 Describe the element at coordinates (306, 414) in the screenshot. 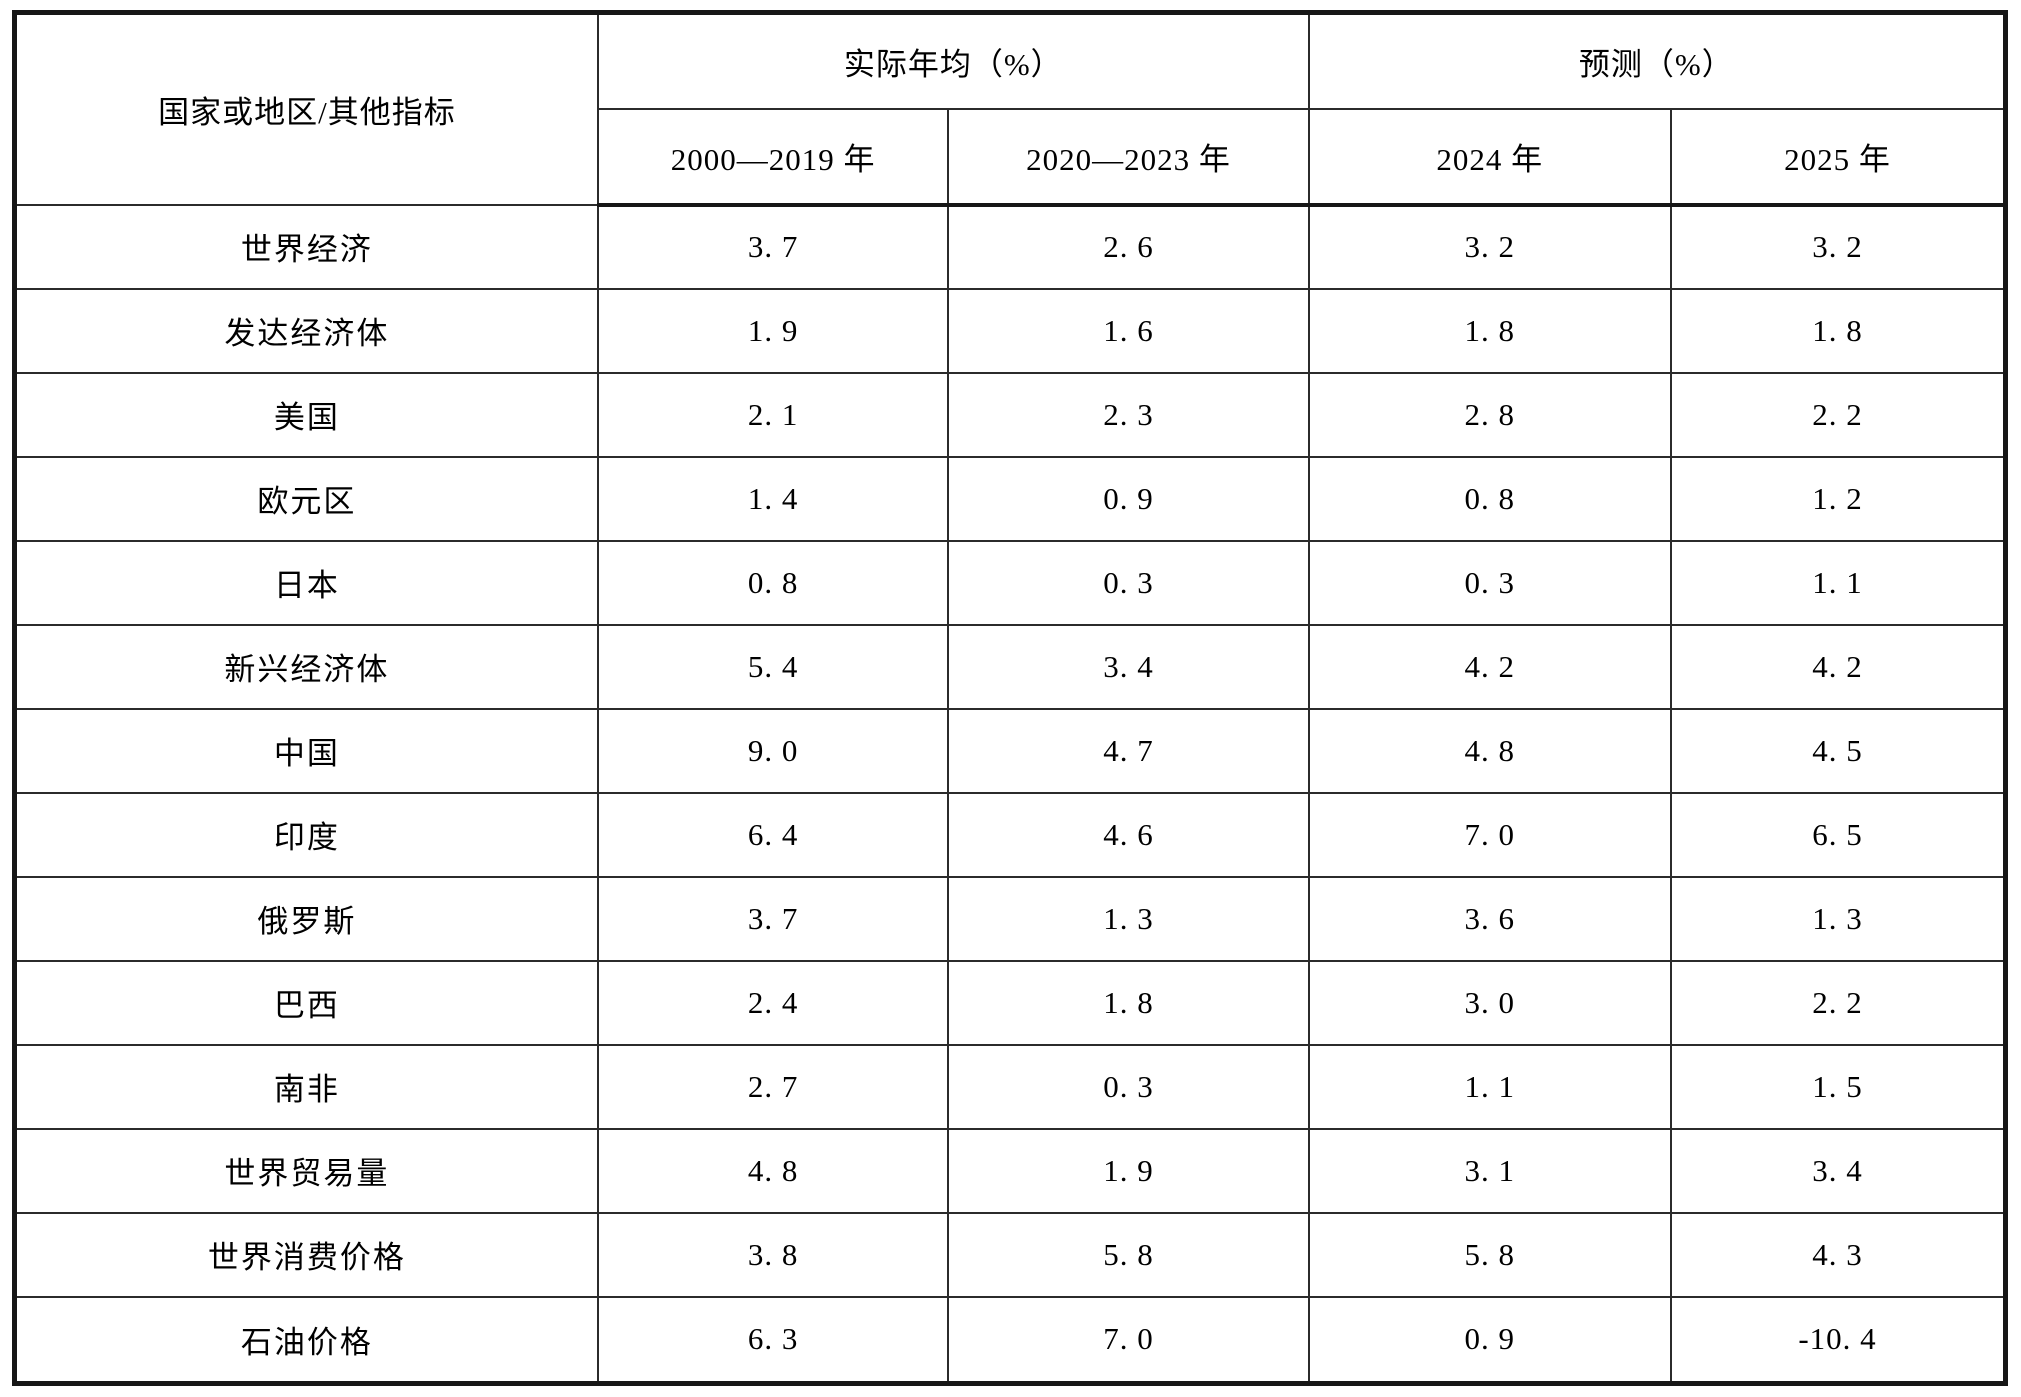

I see `row-label: 美国` at that location.